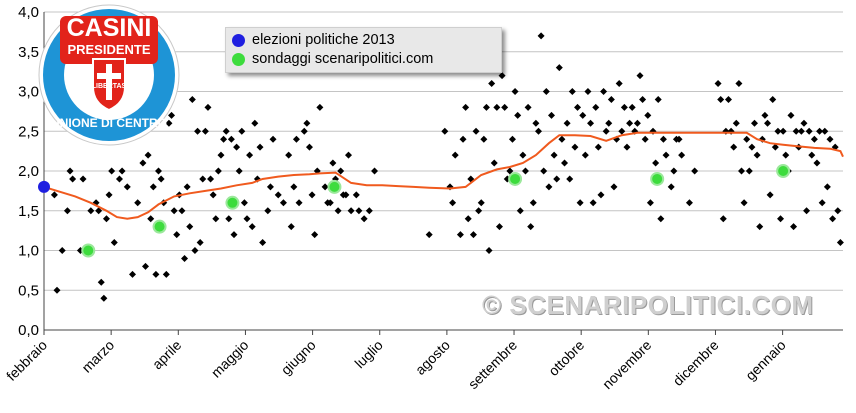 The image size is (856, 413). What do you see at coordinates (108, 123) in the screenshot?
I see `logo-ring-text: UNIONE DI CENTRO` at bounding box center [108, 123].